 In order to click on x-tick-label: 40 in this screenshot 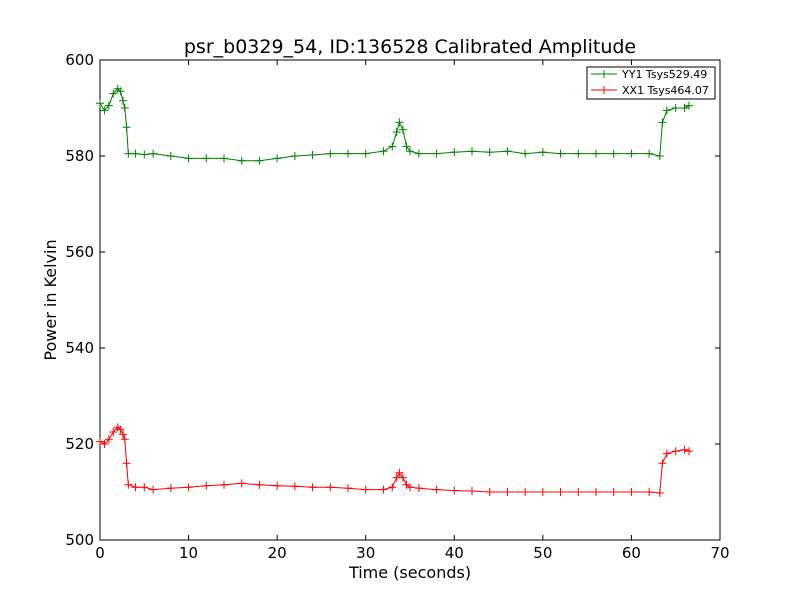, I will do `click(454, 553)`.